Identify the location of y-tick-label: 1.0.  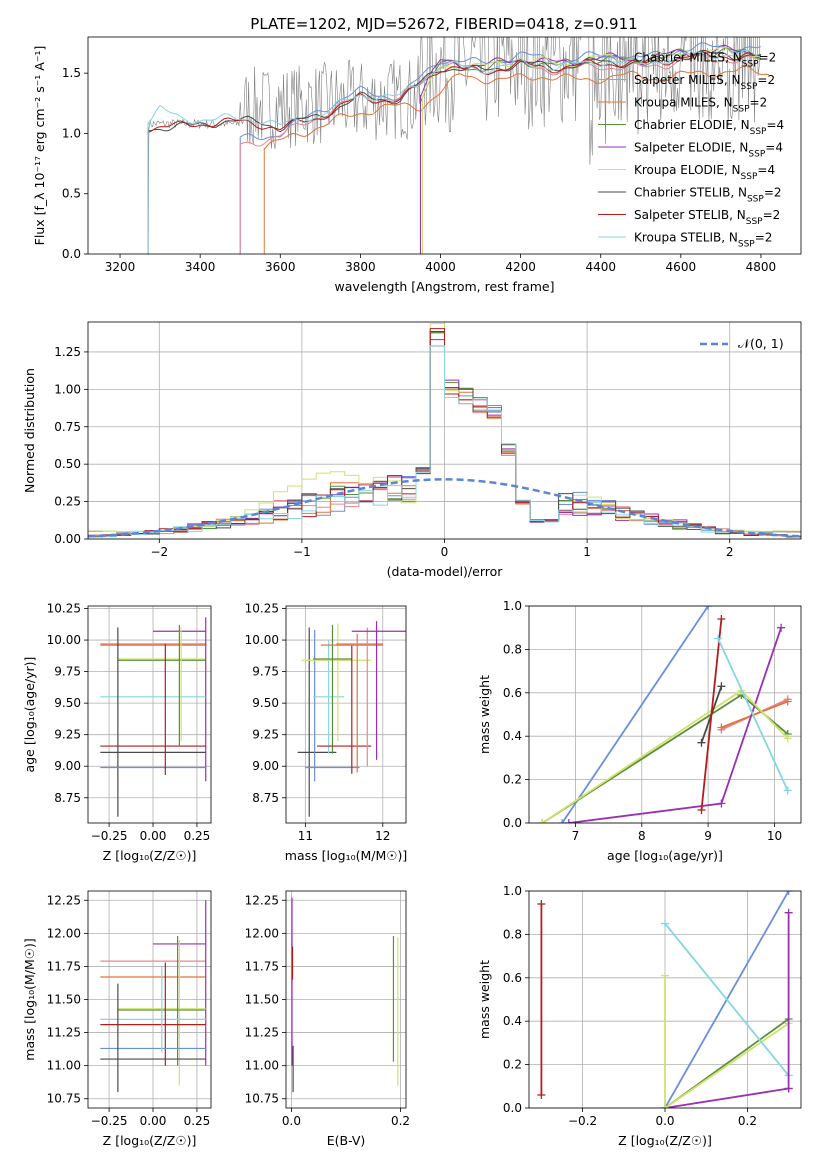
(71, 133).